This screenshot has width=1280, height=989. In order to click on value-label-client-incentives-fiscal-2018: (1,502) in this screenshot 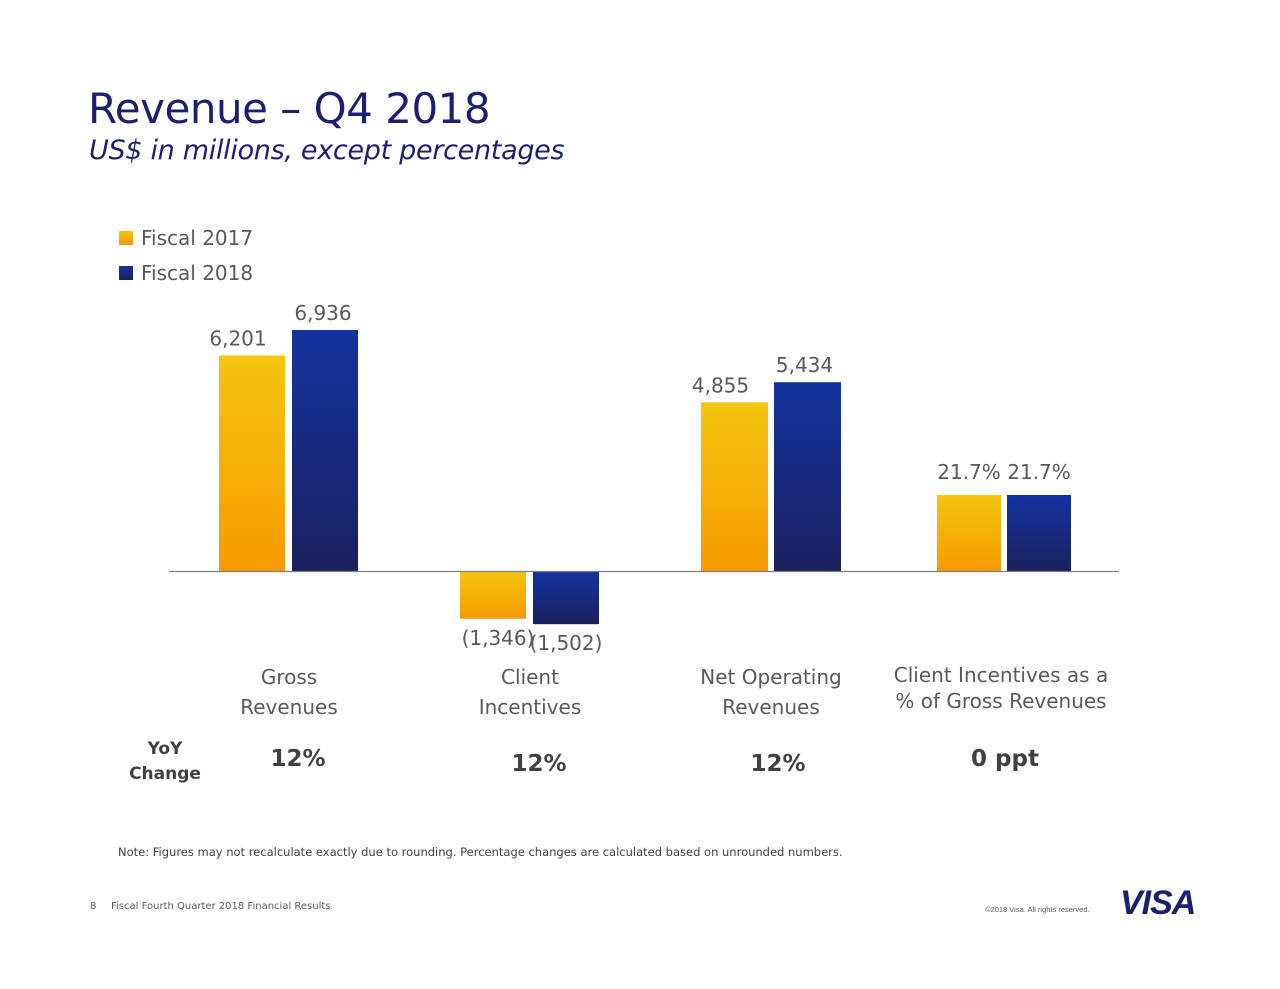, I will do `click(566, 643)`.